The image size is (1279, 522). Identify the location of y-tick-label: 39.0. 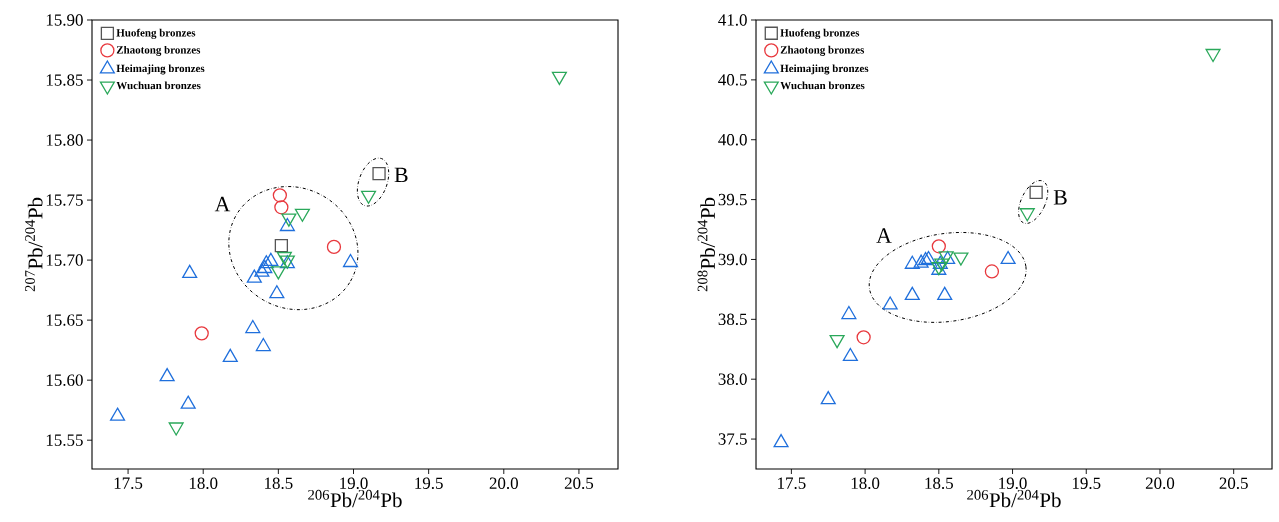
(732, 259).